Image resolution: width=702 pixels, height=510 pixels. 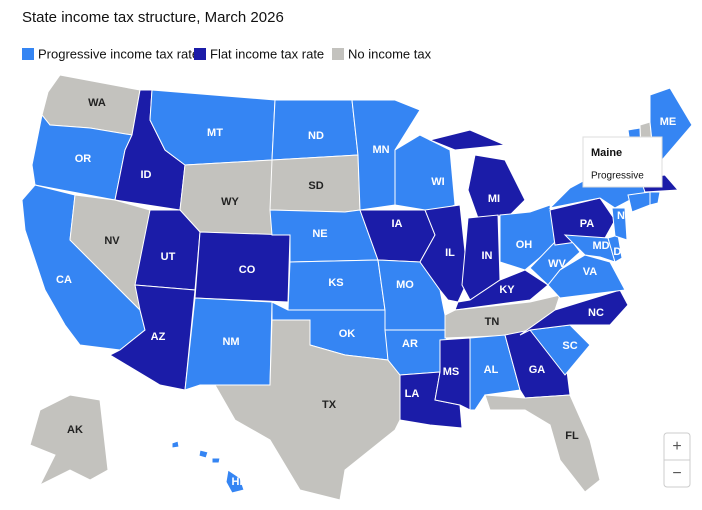 What do you see at coordinates (158, 337) in the screenshot?
I see `state-label: AZ` at bounding box center [158, 337].